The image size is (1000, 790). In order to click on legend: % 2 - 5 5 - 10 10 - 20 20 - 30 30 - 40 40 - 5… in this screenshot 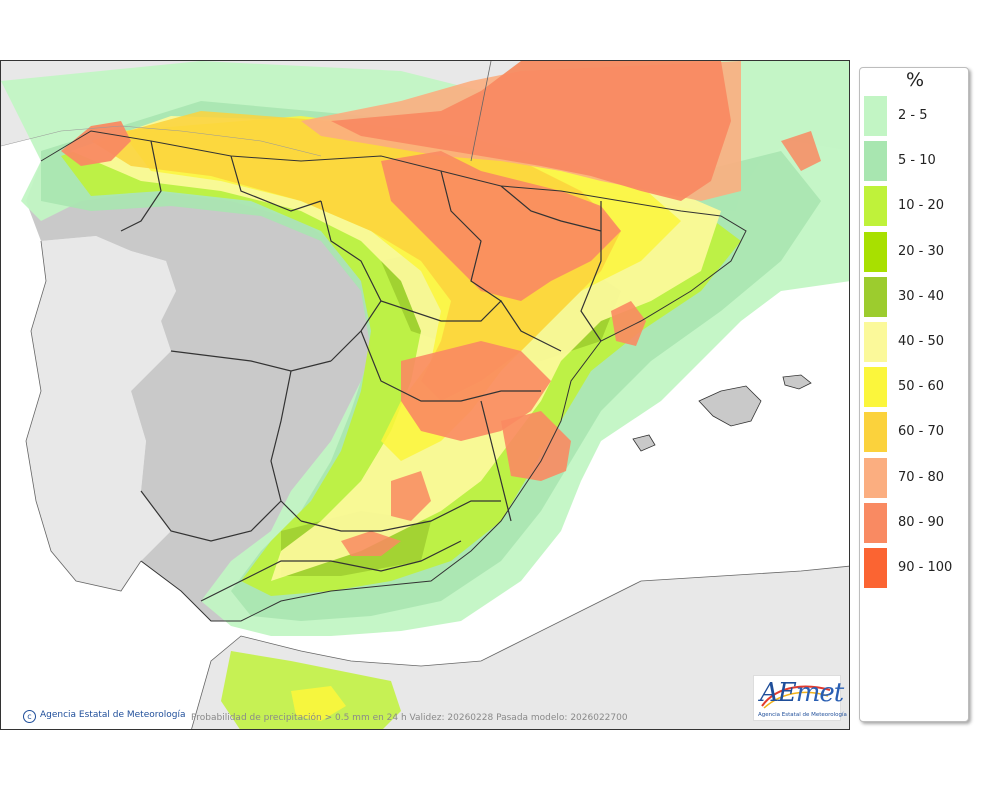, I will do `click(914, 394)`.